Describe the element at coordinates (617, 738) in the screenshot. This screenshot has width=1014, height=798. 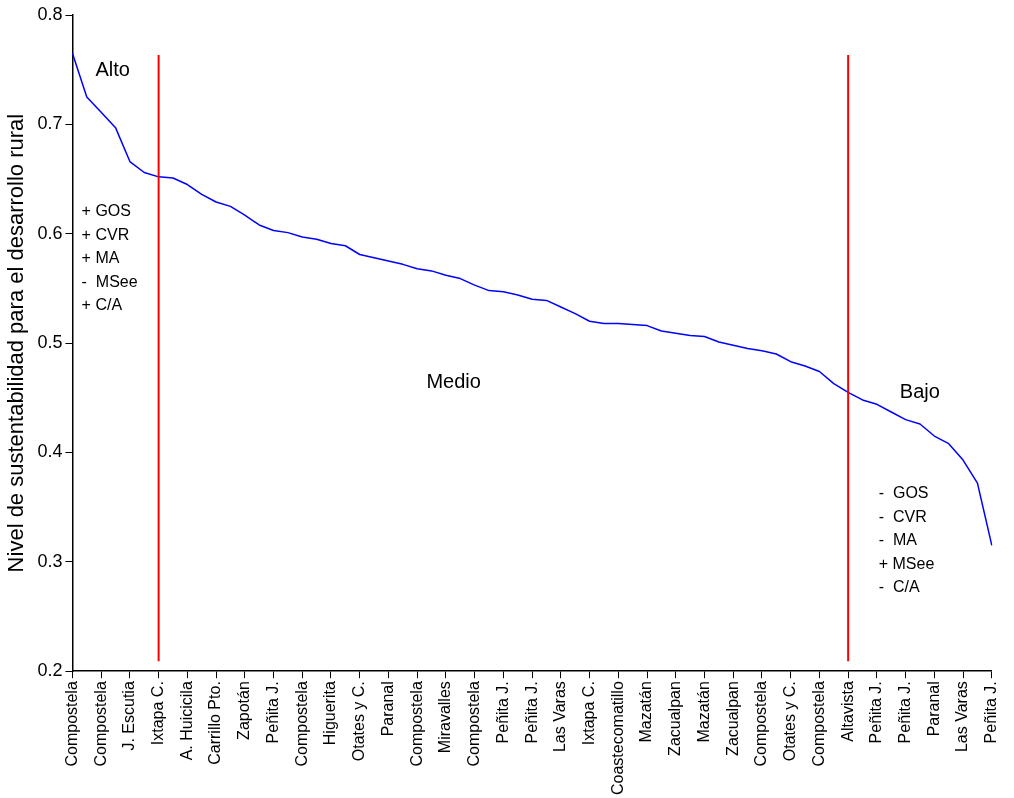
I see `x-tick-label: Coastecomatillo` at that location.